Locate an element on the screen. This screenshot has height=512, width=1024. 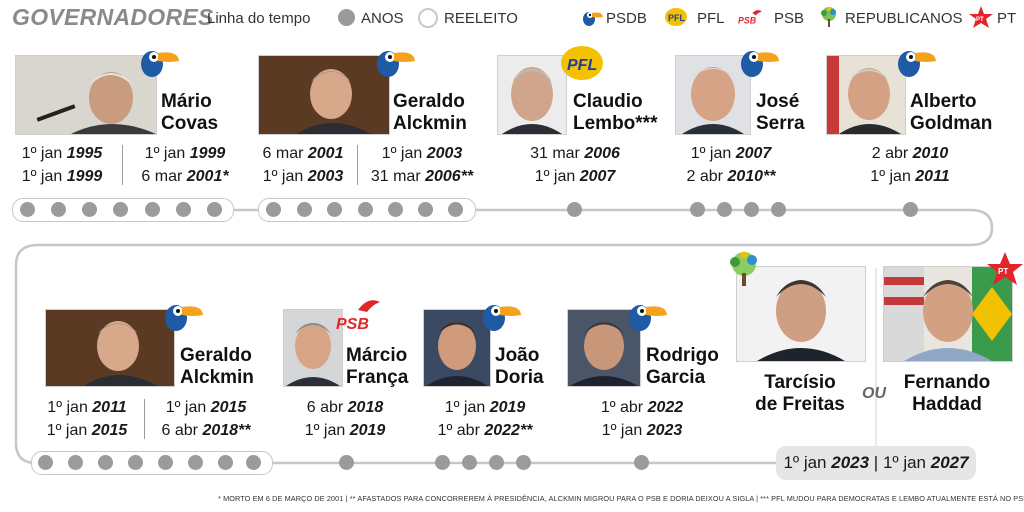
next-term-pill: 1º jan 2023 | 1º jan 2027 is located at coordinates (876, 463).